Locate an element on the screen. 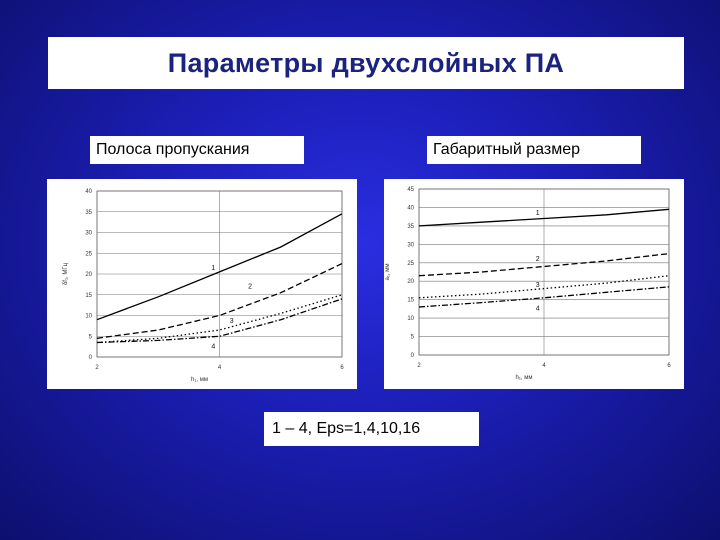  bandwidth-chart: 0 5 10 15 20 25 30 35 40 2 4 6 h₁, мм δf₁, МГц 1 2 3 4 is located at coordinates (203, 286).